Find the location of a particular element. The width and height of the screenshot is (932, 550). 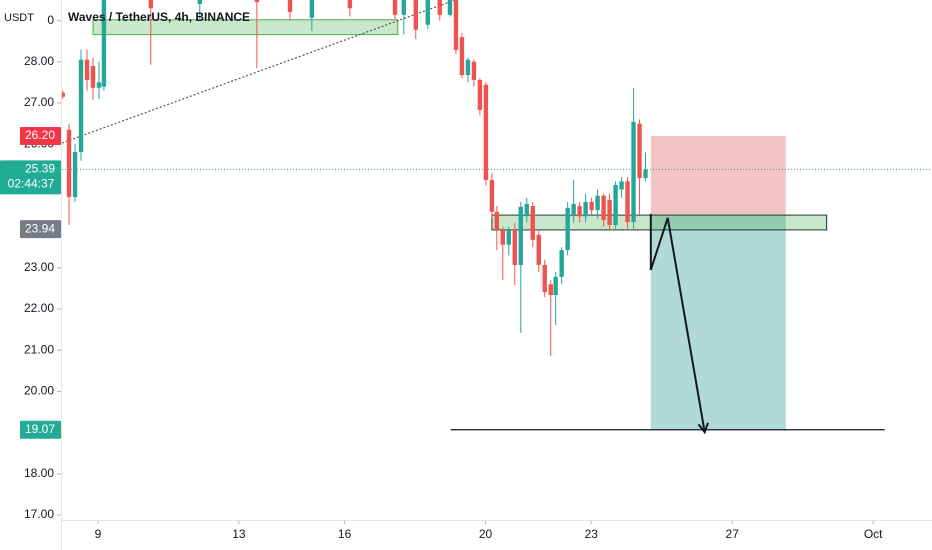

x-tick-label: 16 is located at coordinates (345, 534).